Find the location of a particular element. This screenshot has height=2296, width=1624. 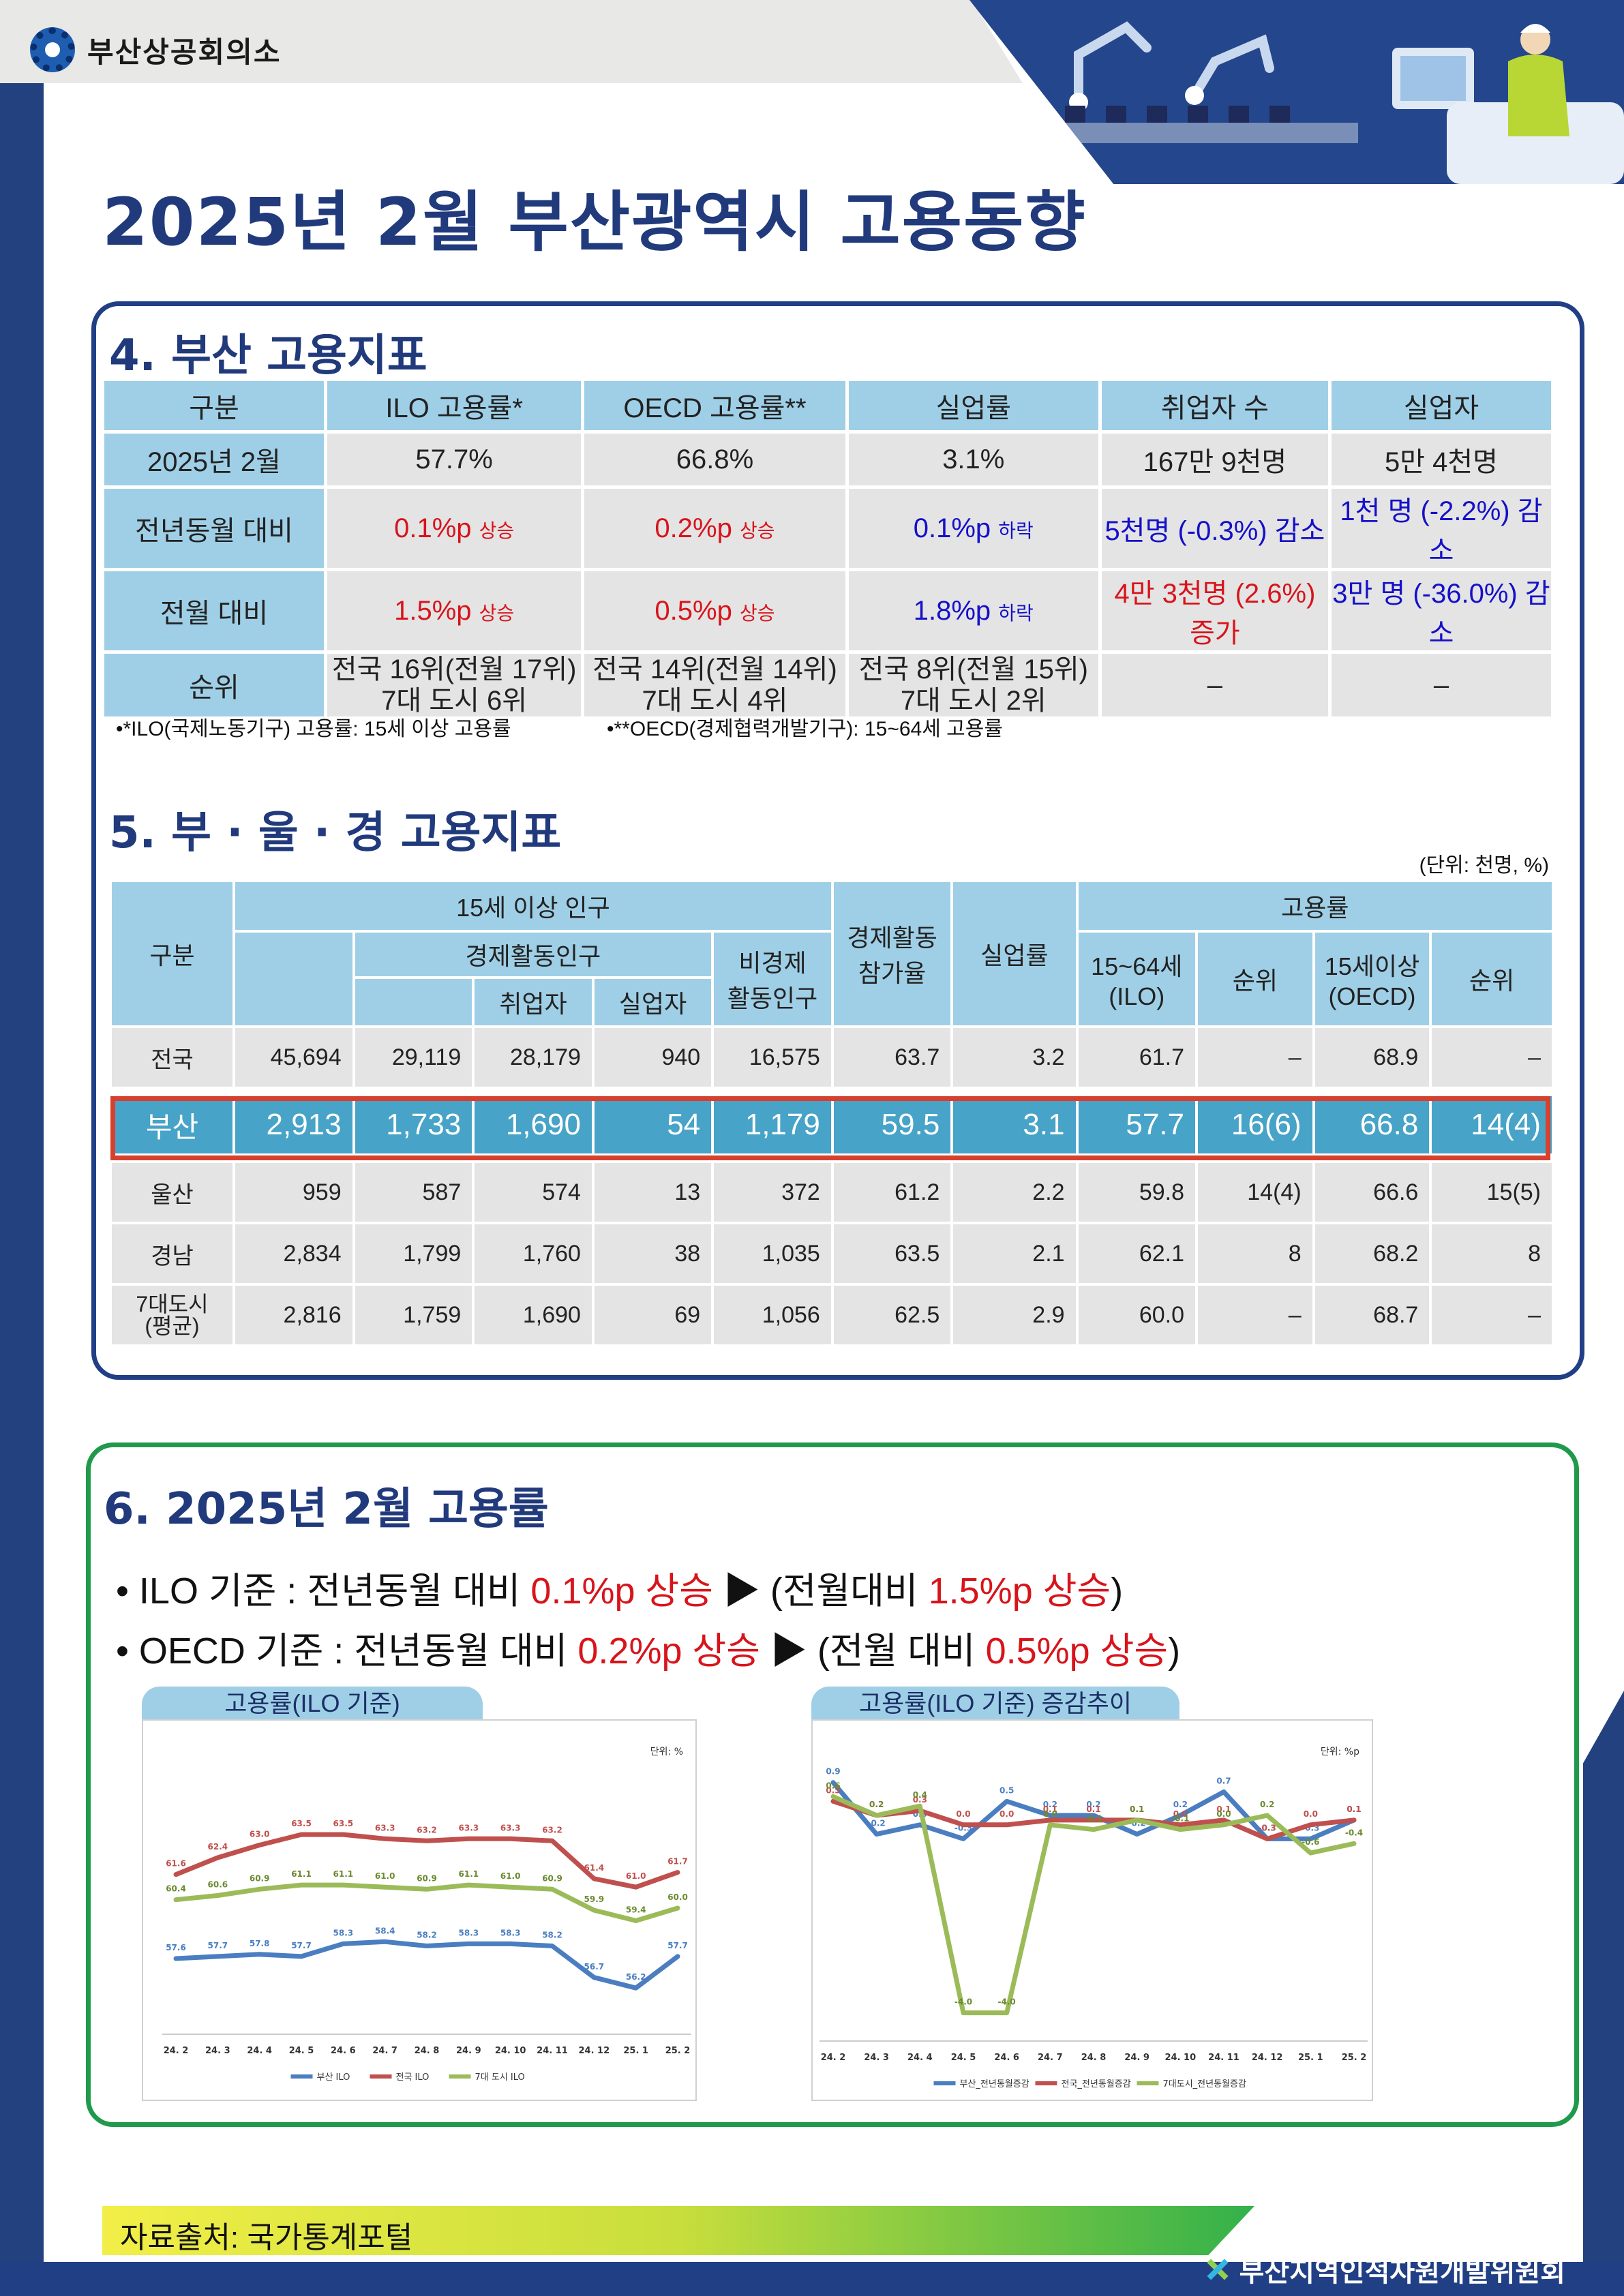

data-label: 0.5 is located at coordinates (833, 1790).